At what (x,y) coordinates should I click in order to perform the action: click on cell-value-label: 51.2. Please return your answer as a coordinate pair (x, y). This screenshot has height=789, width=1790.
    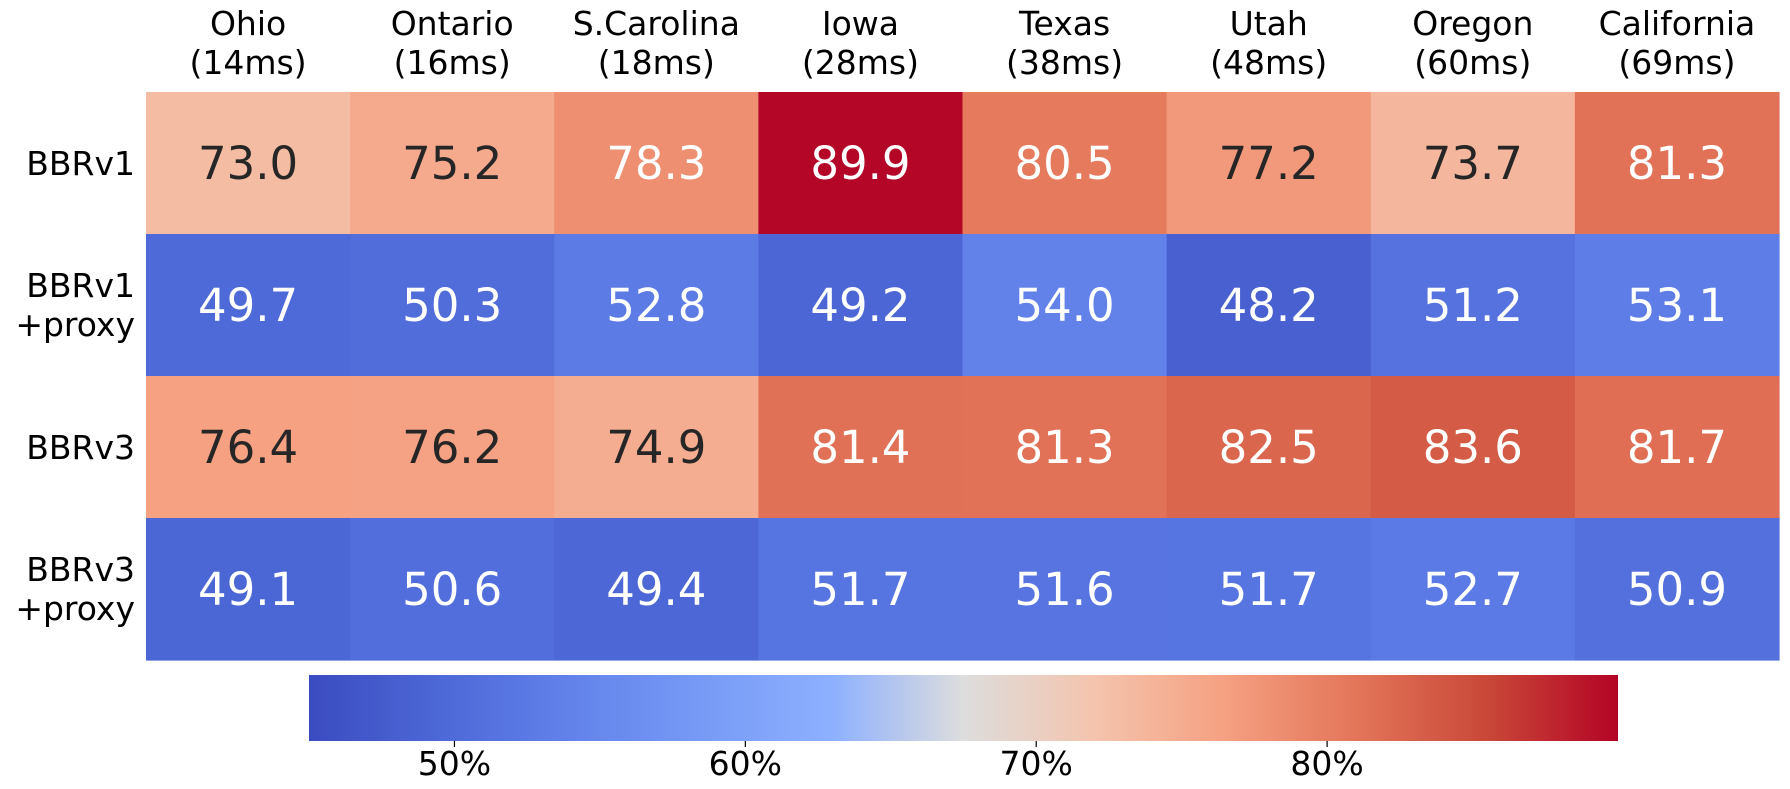
    Looking at the image, I should click on (1473, 305).